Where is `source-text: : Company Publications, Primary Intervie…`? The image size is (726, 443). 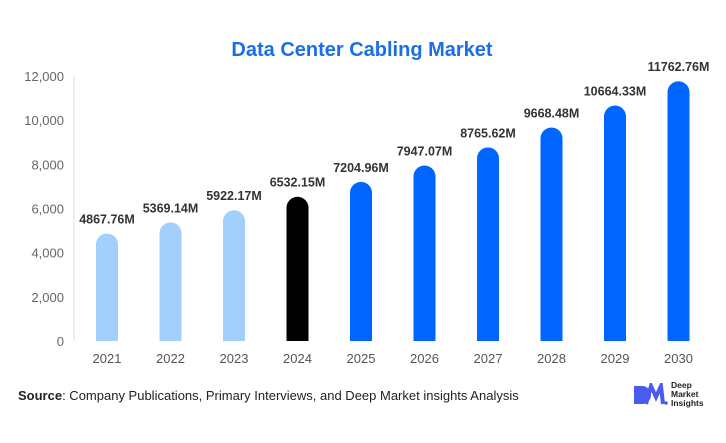
source-text: : Company Publications, Primary Intervie… is located at coordinates (290, 395).